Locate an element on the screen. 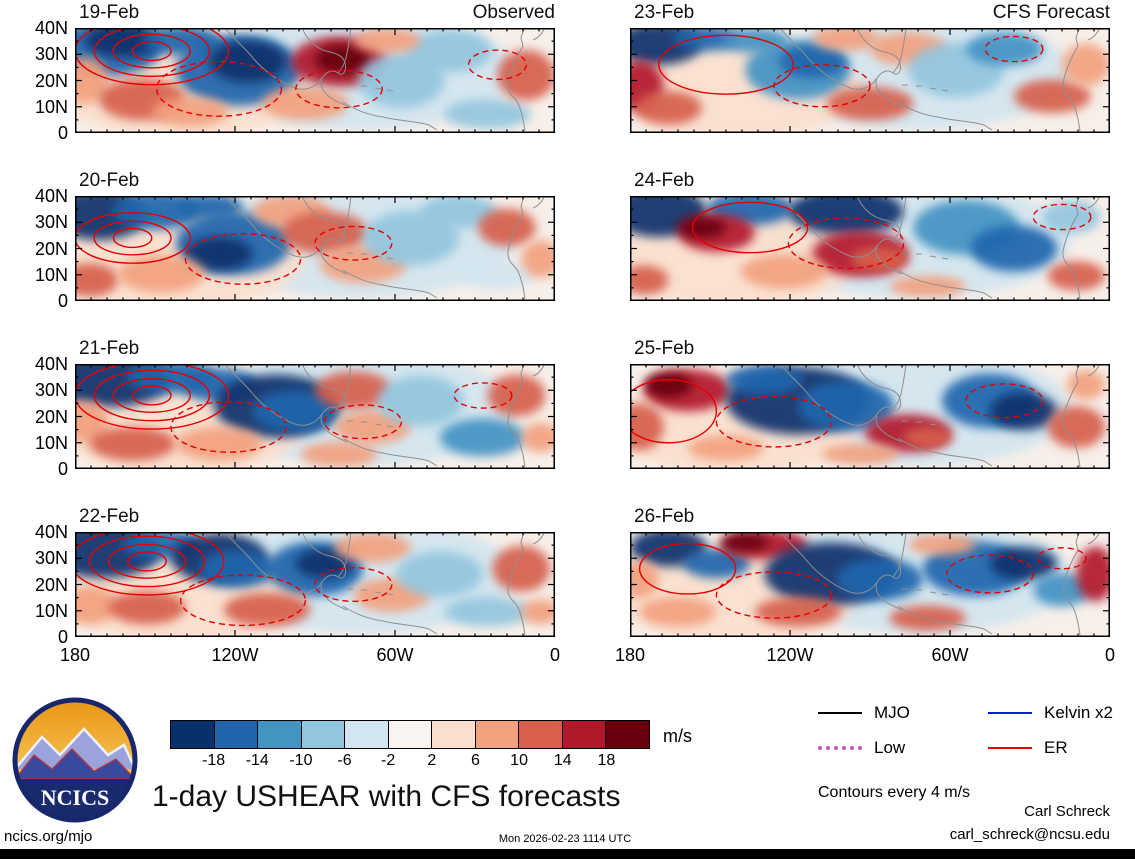 This screenshot has height=859, width=1135. ncics-logo: NCICS is located at coordinates (75, 760).